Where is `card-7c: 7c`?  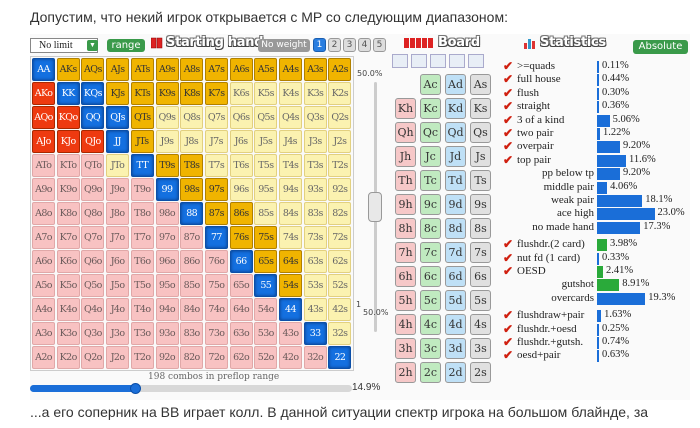
card-7c: 7c is located at coordinates (430, 252).